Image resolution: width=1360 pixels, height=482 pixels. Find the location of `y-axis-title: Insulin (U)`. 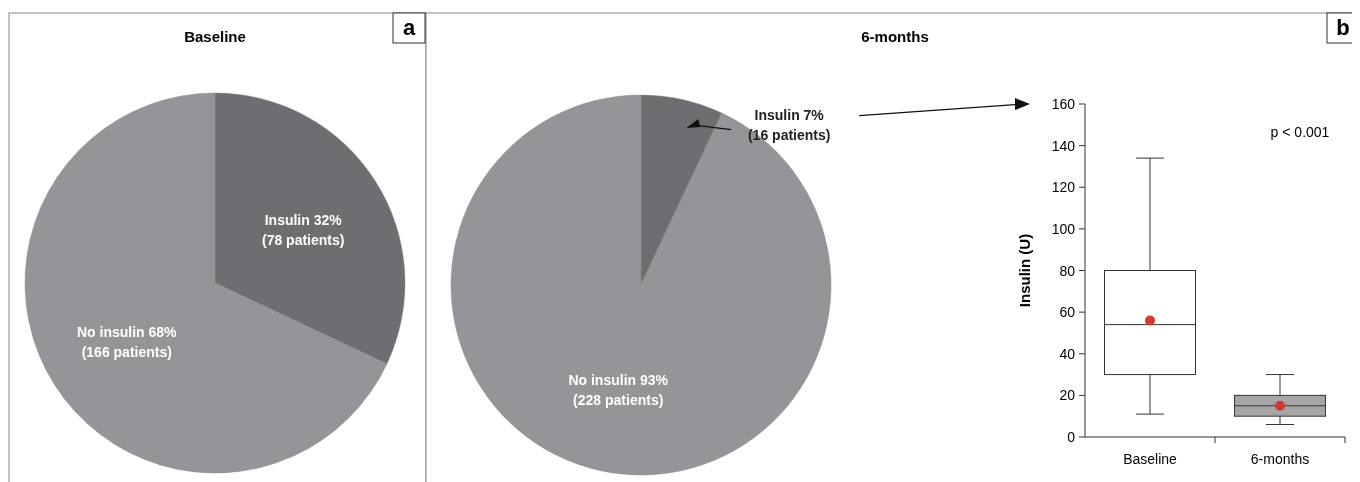

y-axis-title: Insulin (U) is located at coordinates (1024, 270).